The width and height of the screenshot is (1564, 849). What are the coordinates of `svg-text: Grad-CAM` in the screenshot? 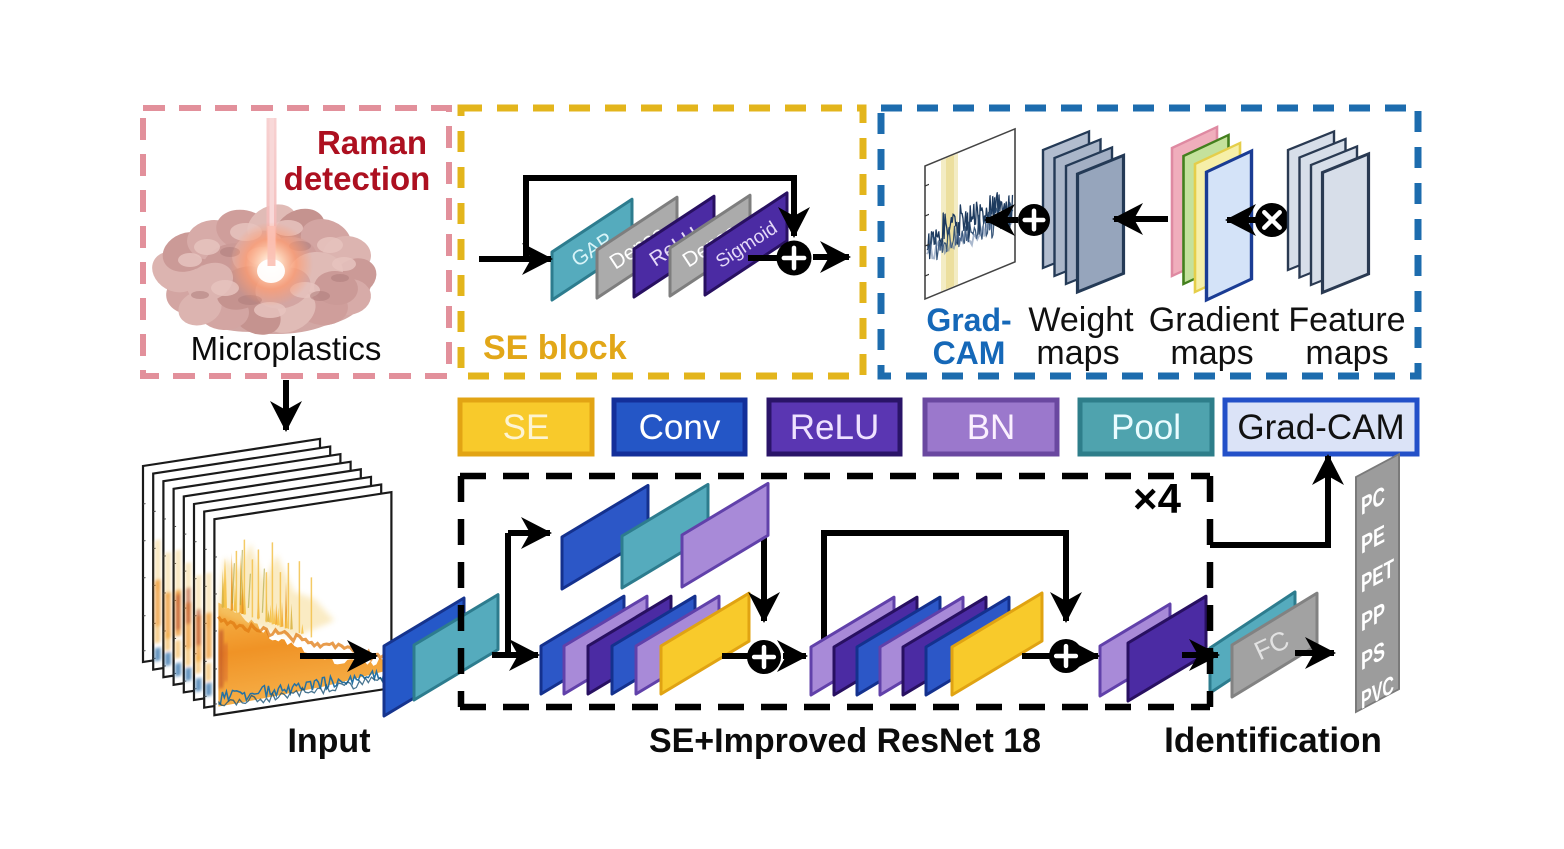 It's located at (1320, 427).